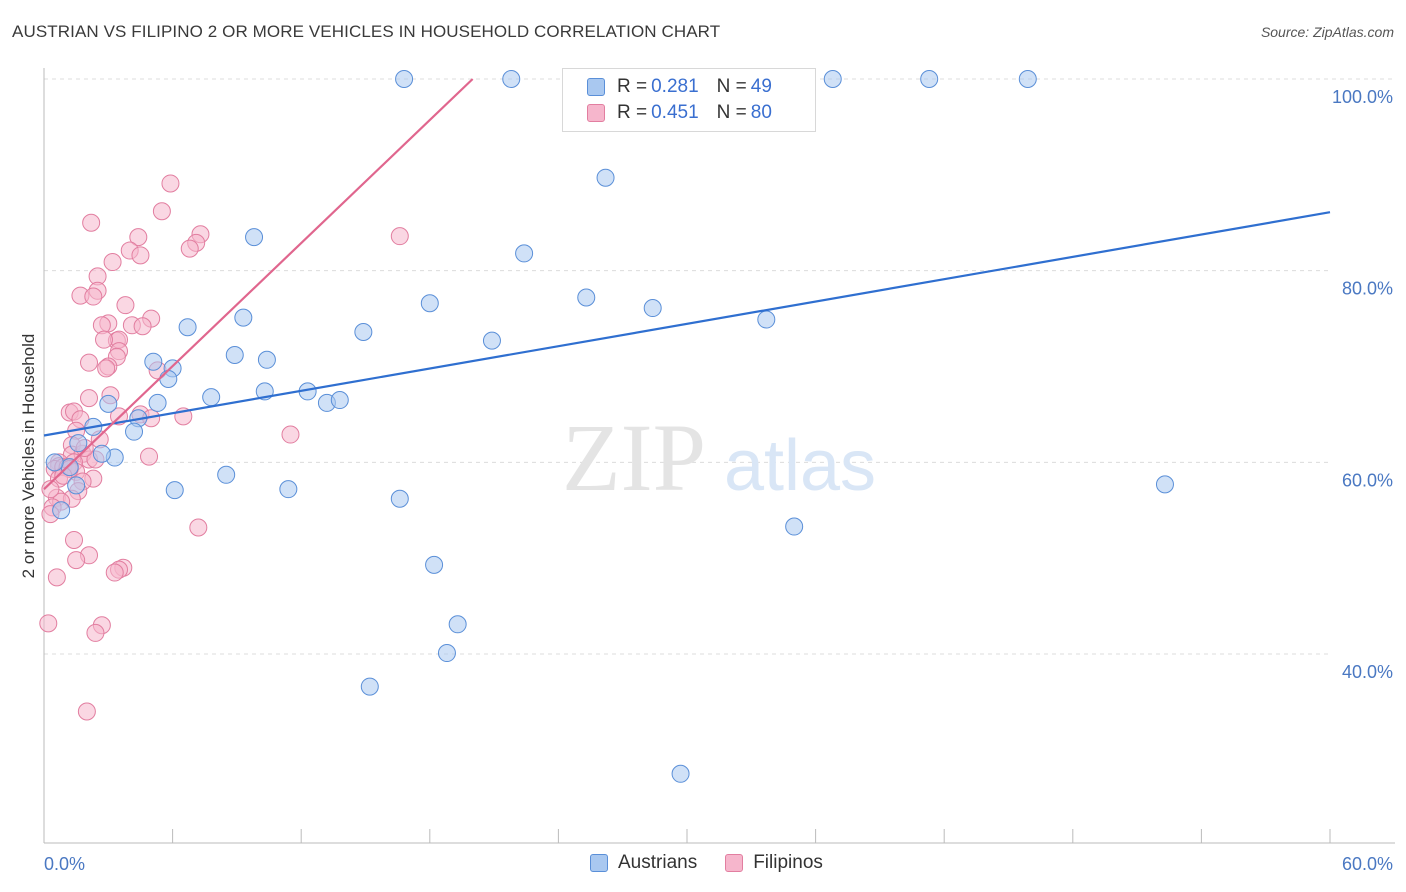 The height and width of the screenshot is (892, 1406). Describe the element at coordinates (720, 863) in the screenshot. I see `series-legend: Austrians Filipinos` at that location.